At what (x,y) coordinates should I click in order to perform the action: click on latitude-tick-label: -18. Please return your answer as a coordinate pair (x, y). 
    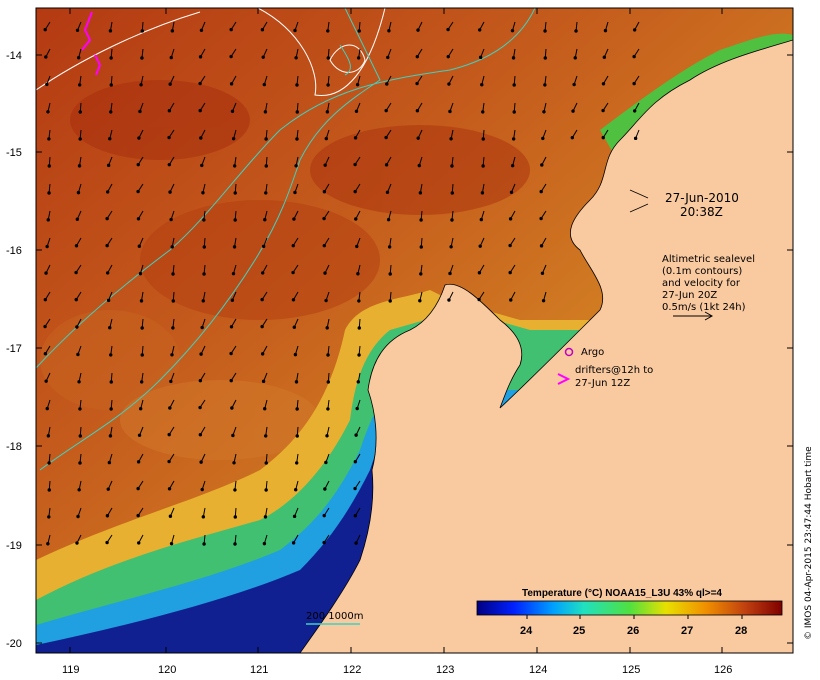
    Looking at the image, I should click on (14, 447).